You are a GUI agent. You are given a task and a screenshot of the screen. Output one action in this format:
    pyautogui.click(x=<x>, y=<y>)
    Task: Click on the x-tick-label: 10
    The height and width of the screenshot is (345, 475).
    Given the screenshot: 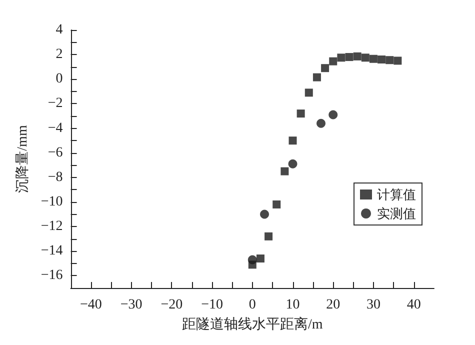 What is the action you would take?
    pyautogui.click(x=293, y=305)
    